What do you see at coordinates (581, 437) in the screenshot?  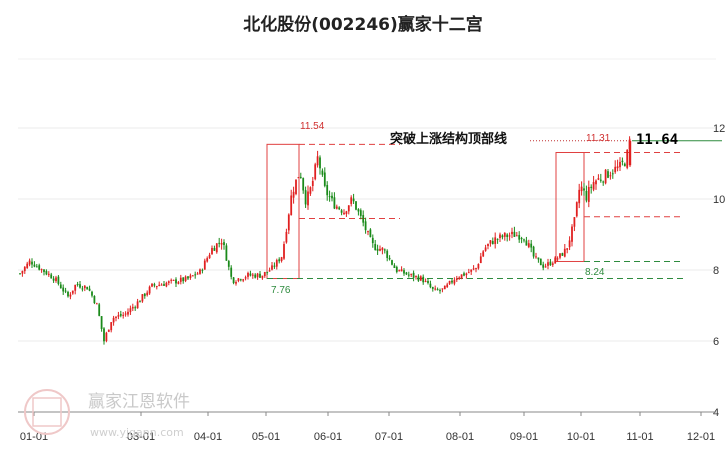 I see `x-tick-label: 10-01` at bounding box center [581, 437].